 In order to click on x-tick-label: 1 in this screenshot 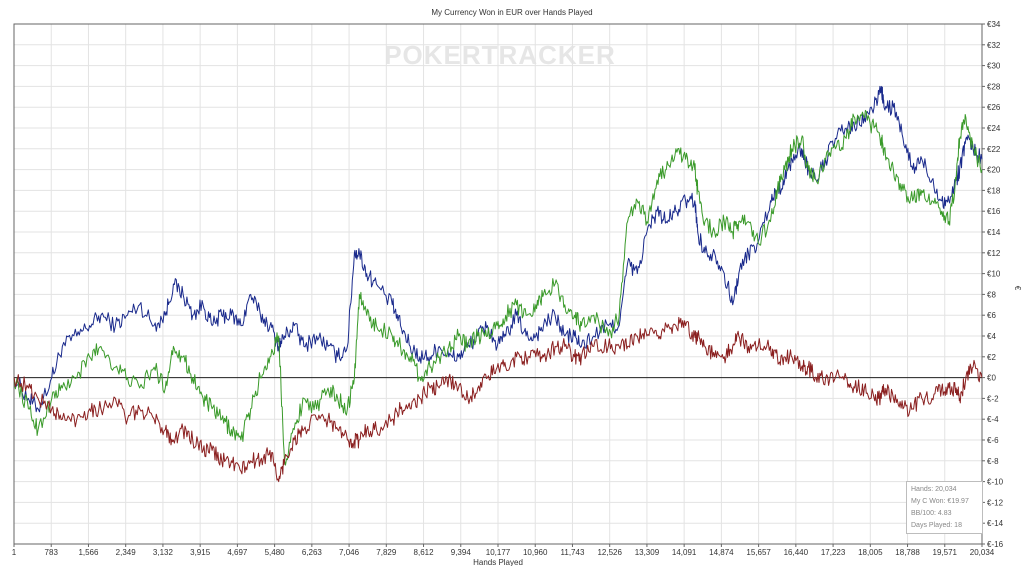, I will do `click(14, 552)`.